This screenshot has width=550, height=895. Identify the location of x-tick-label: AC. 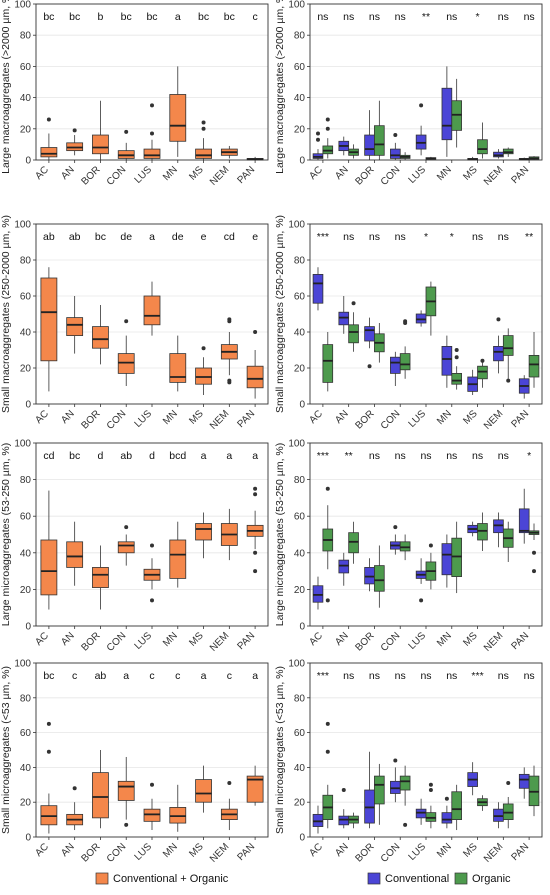
(42, 173).